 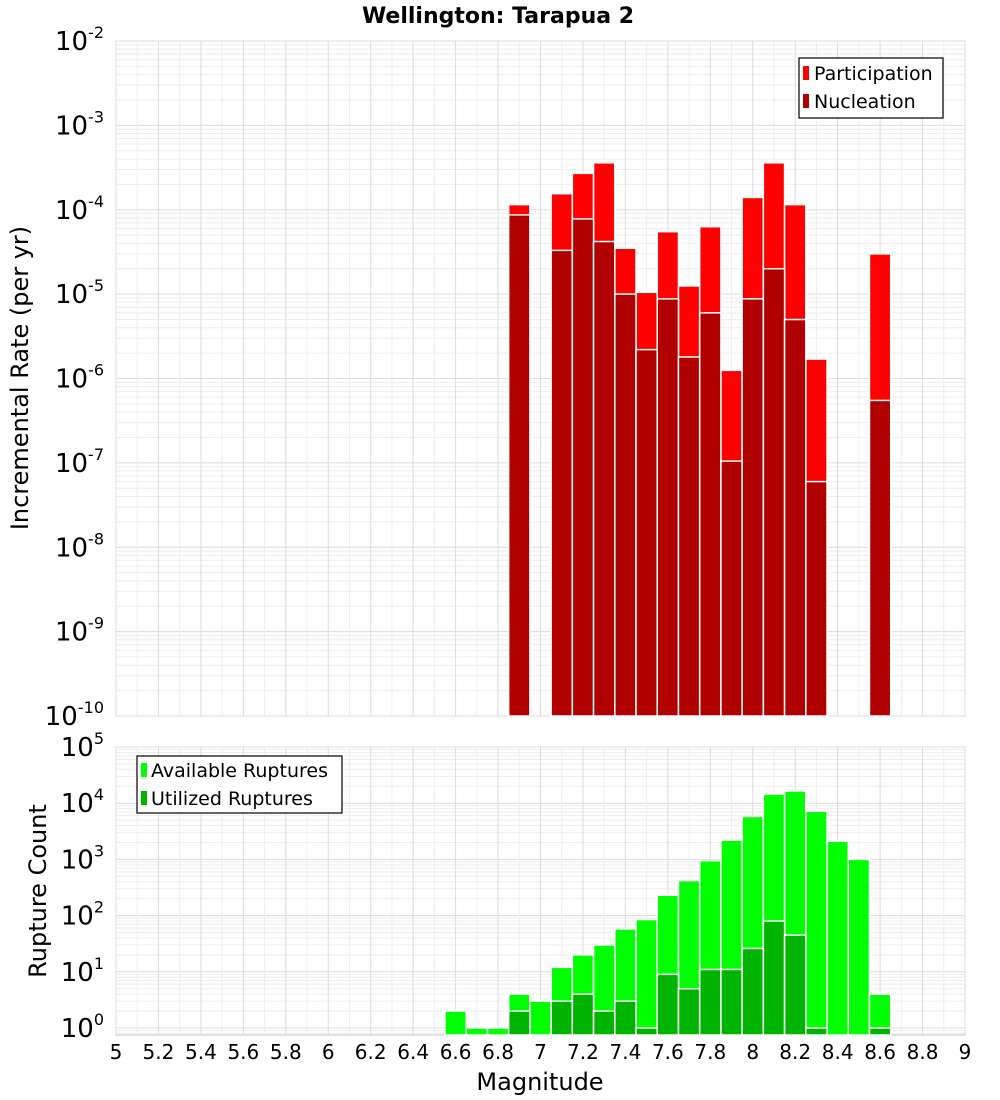 What do you see at coordinates (413, 1052) in the screenshot?
I see `x-tick-label: 6.4` at bounding box center [413, 1052].